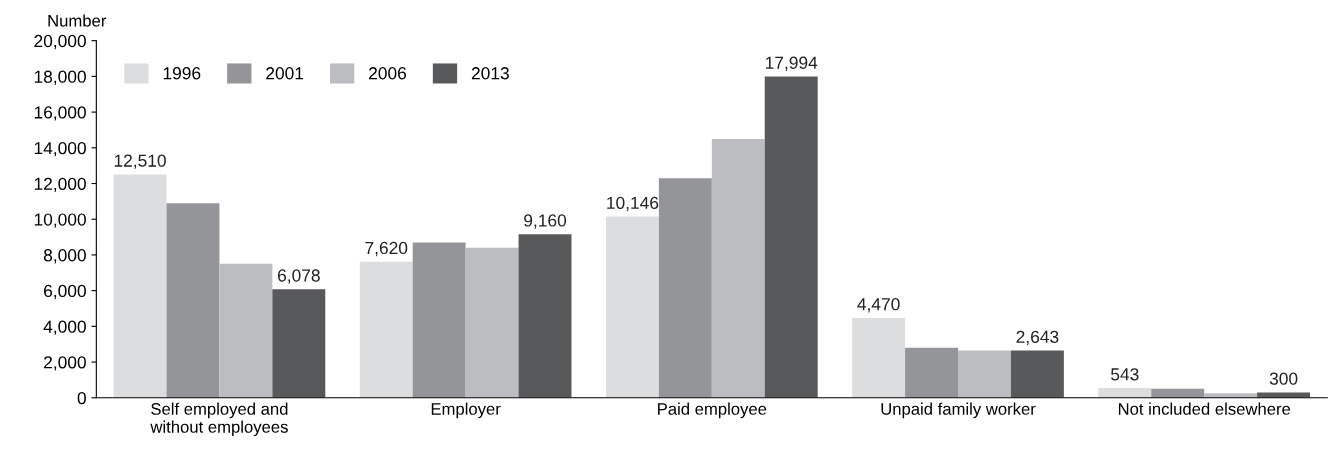 This screenshot has width=1338, height=452. Describe the element at coordinates (65, 363) in the screenshot. I see `y-tick-label: 2,000` at that location.